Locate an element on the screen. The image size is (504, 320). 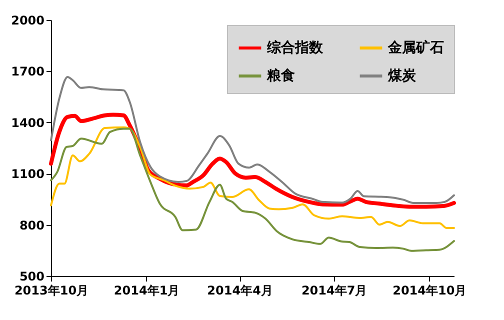
y-tick-label: 1400 is located at coordinates (27, 123).